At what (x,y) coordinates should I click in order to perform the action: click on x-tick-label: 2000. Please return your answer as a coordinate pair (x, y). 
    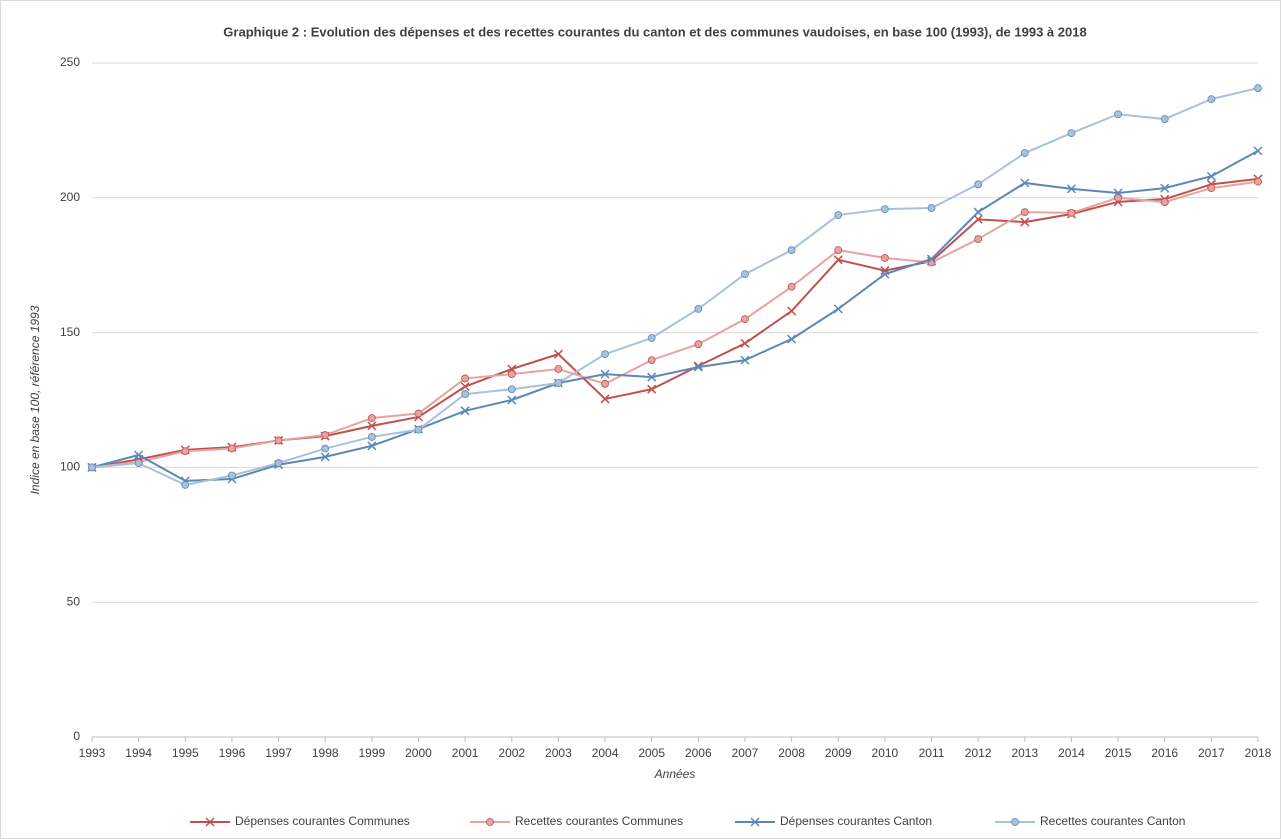
    Looking at the image, I should click on (418, 753).